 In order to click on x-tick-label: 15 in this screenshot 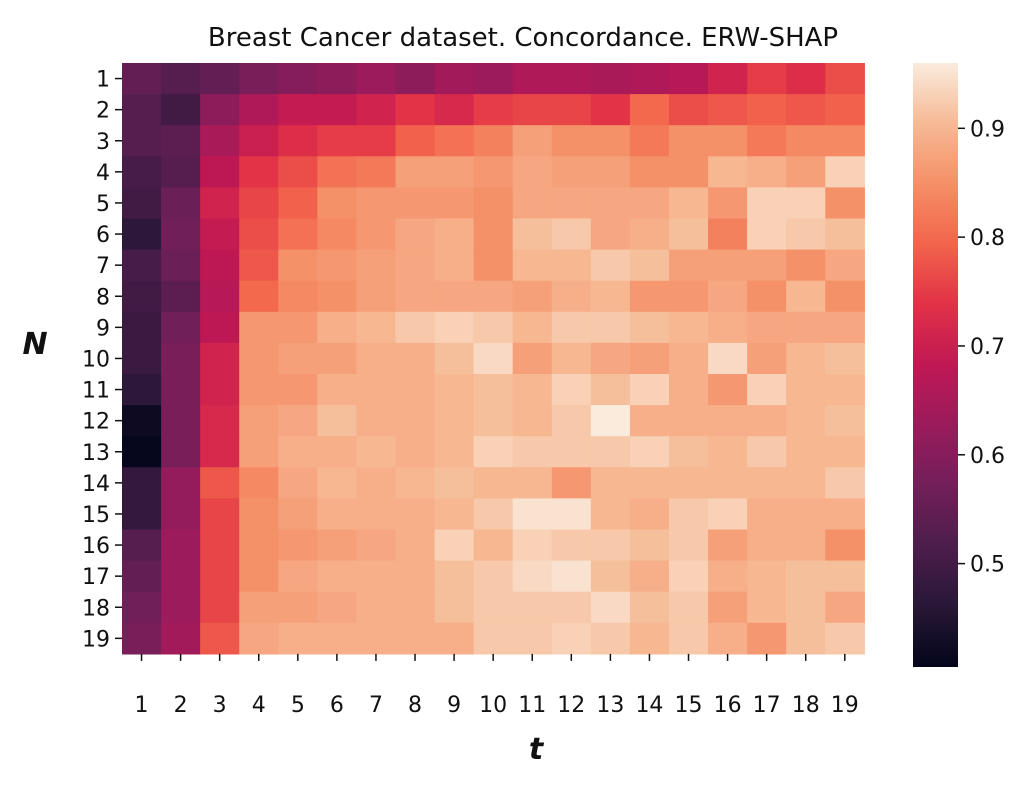, I will do `click(689, 705)`.